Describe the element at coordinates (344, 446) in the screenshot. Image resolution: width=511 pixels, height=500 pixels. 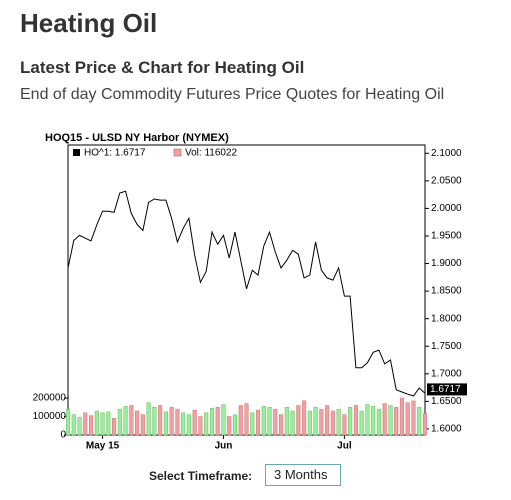
I see `x-tick-label: Jul` at that location.